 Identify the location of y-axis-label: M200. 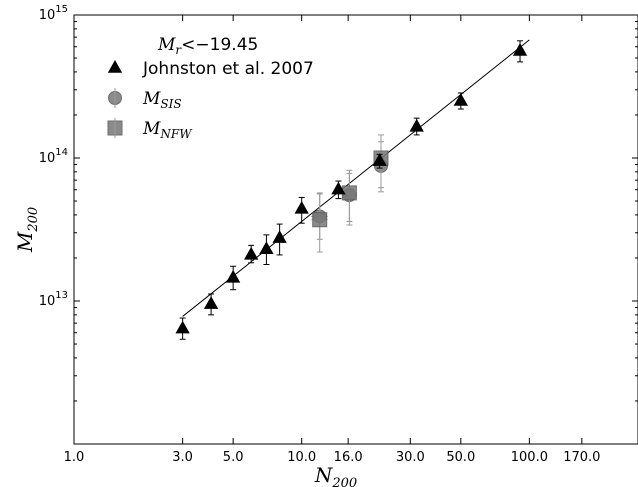
(27, 230).